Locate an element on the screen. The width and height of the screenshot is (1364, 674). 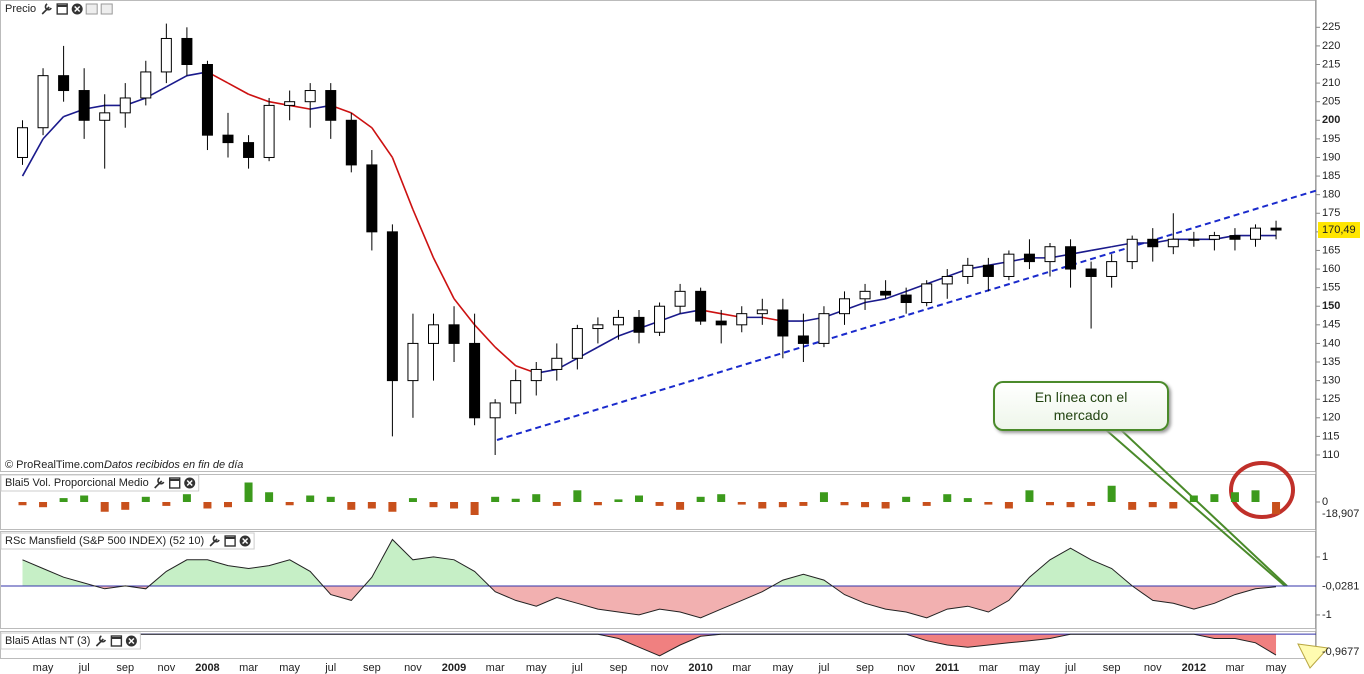
panel-title: Blai5 Atlas NT (3) is located at coordinates (47, 641).